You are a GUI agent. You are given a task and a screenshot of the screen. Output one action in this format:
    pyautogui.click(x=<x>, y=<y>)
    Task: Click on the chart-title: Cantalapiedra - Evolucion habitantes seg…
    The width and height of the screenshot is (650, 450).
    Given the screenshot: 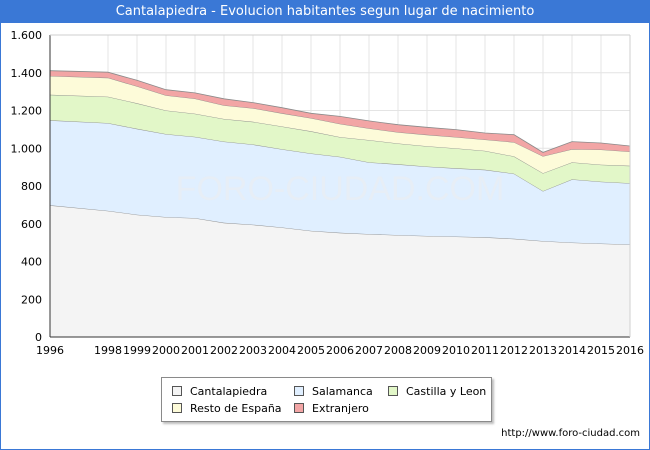 What is the action you would take?
    pyautogui.click(x=325, y=12)
    